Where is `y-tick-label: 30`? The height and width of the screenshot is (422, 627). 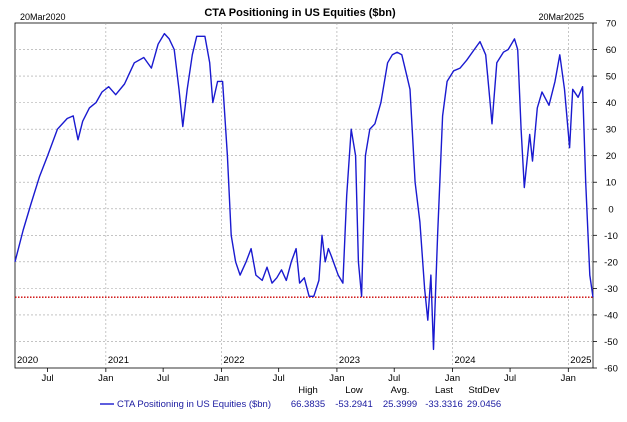
y-tick-label: 30 is located at coordinates (611, 130).